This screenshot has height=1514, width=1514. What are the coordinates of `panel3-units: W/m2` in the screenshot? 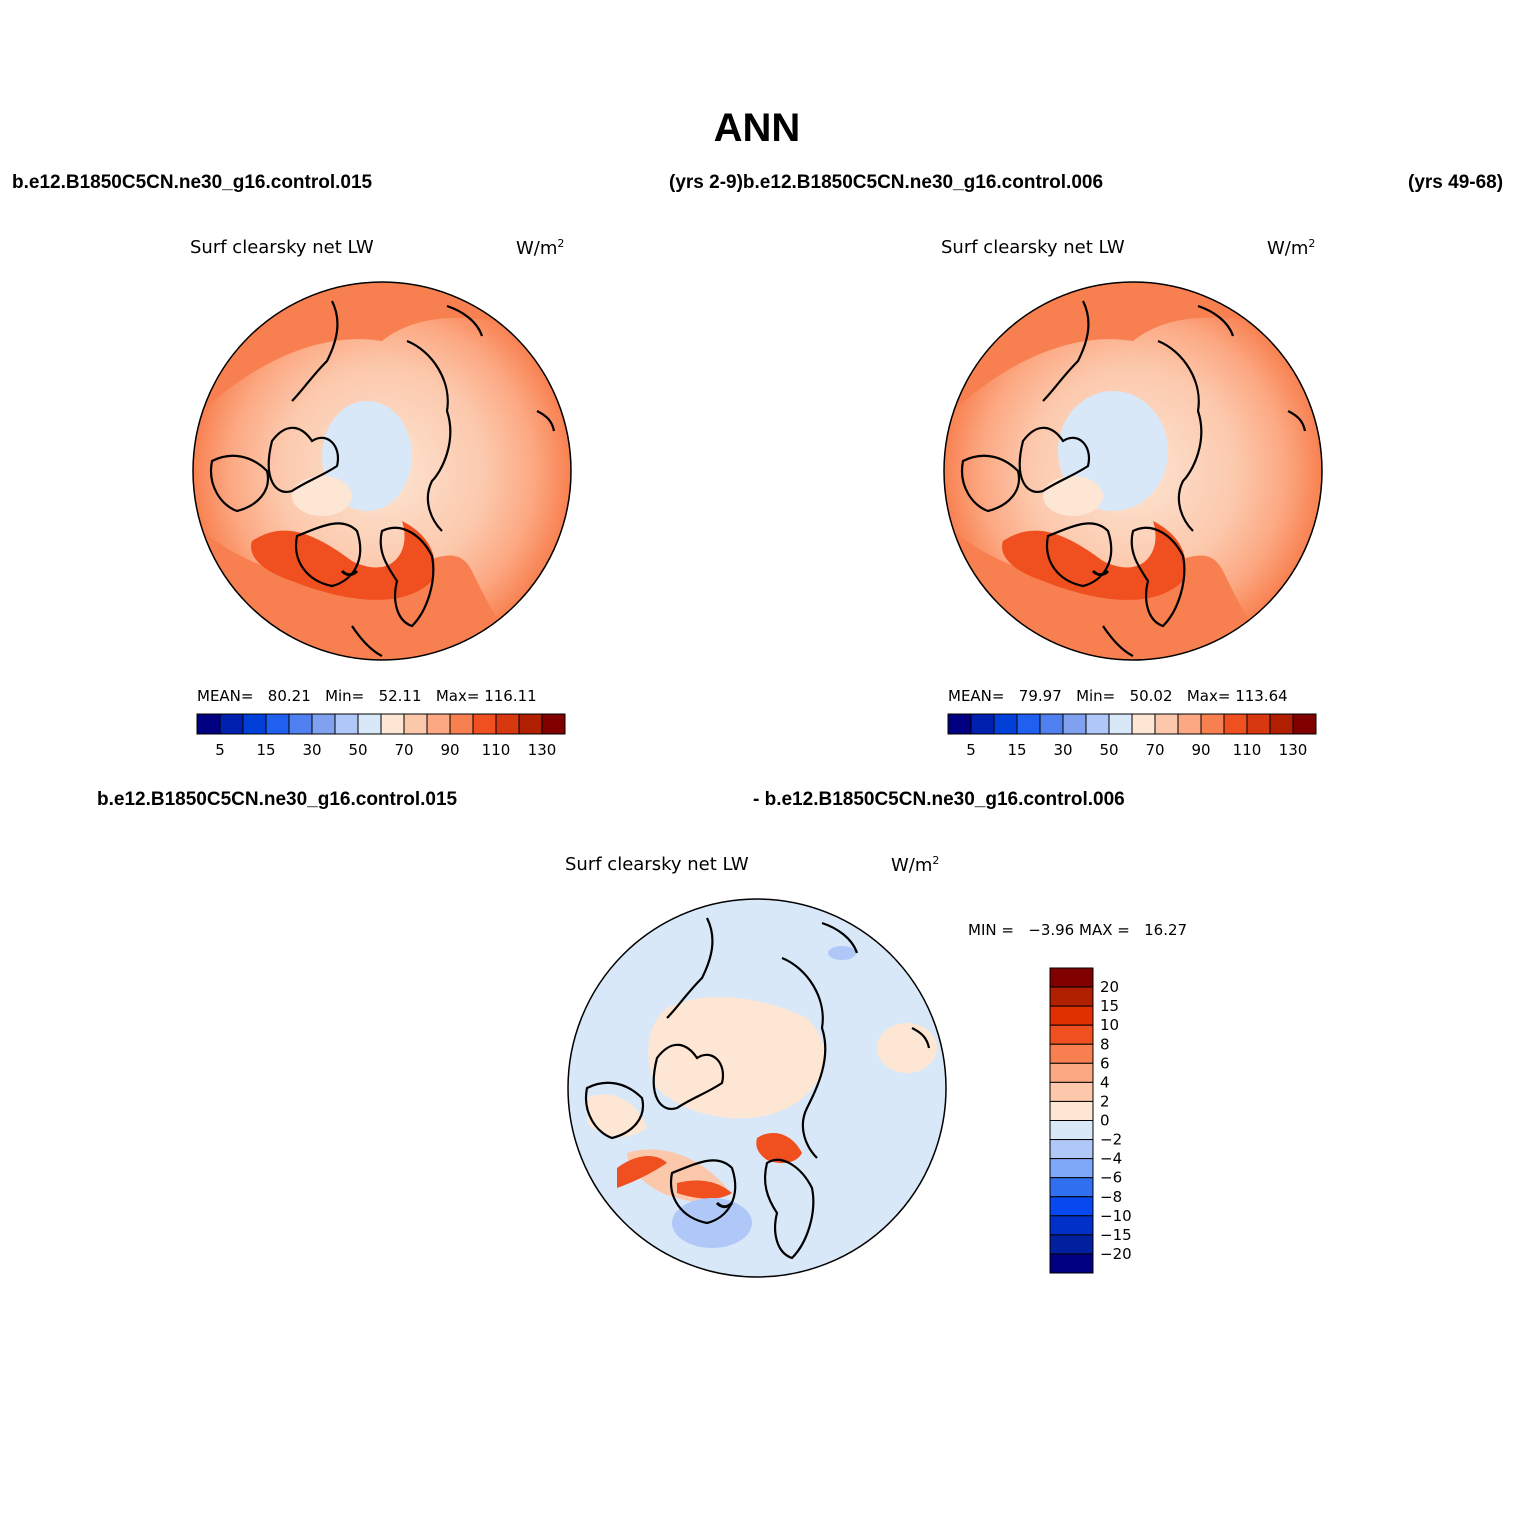 It's located at (915, 865).